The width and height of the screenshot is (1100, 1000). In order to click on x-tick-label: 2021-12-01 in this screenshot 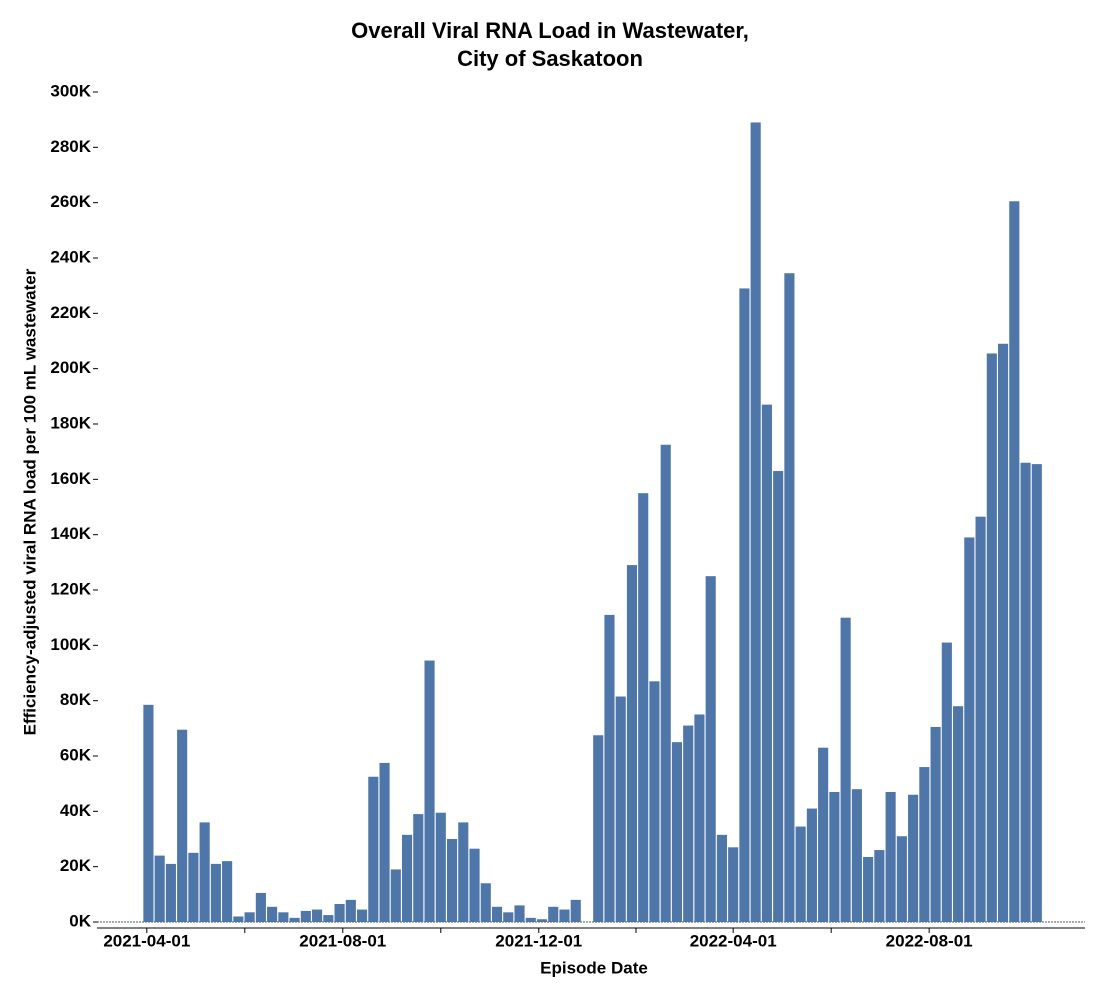, I will do `click(538, 940)`.